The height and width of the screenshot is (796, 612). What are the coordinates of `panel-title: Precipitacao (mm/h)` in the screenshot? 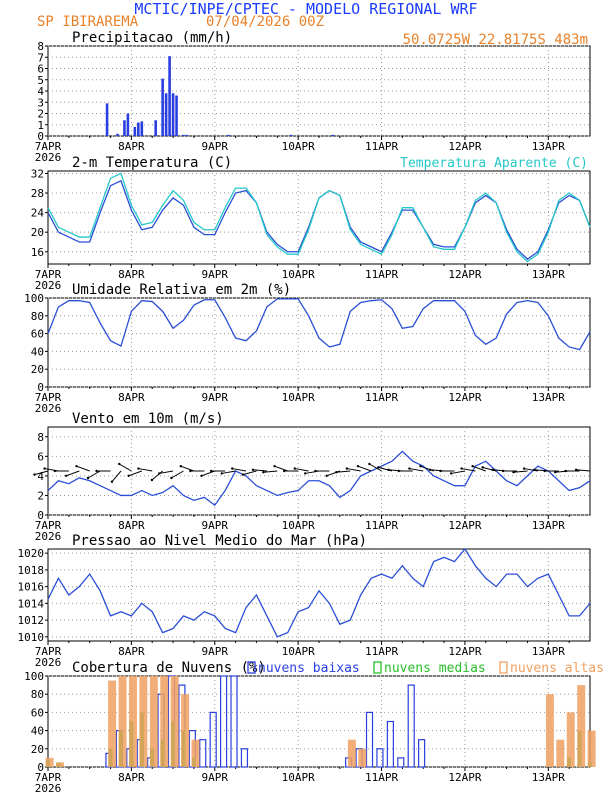 It's located at (152, 38).